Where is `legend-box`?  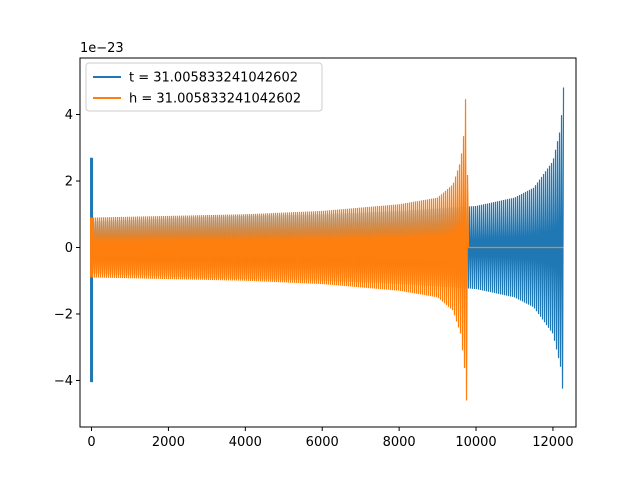
legend-box is located at coordinates (204, 87).